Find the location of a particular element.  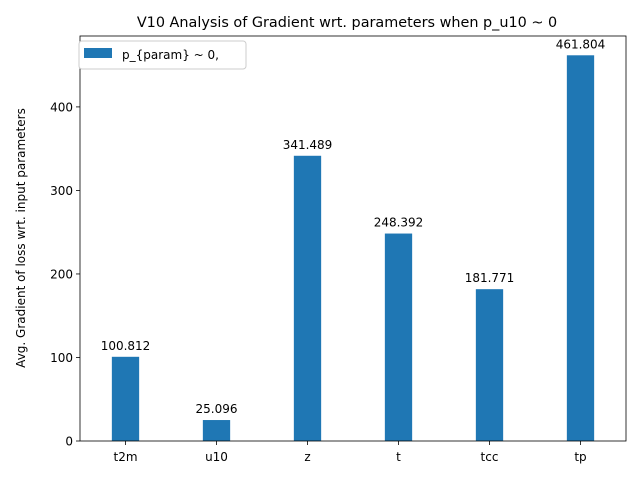

y-tick-label-200: 200 is located at coordinates (61, 274).